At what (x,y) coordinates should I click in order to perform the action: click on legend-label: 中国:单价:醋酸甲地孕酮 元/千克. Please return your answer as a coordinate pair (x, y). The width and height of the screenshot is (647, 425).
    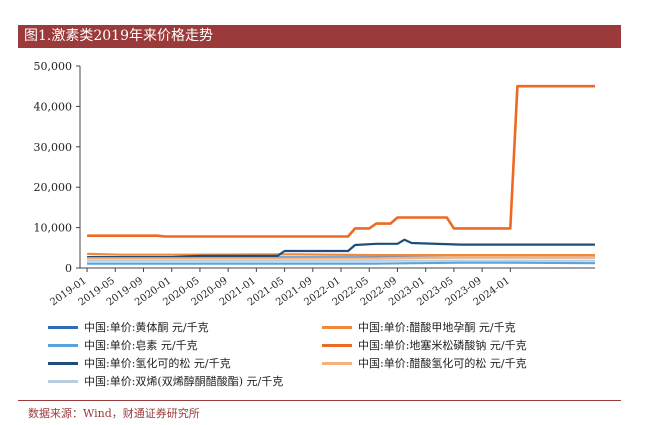
    Looking at the image, I should click on (437, 327).